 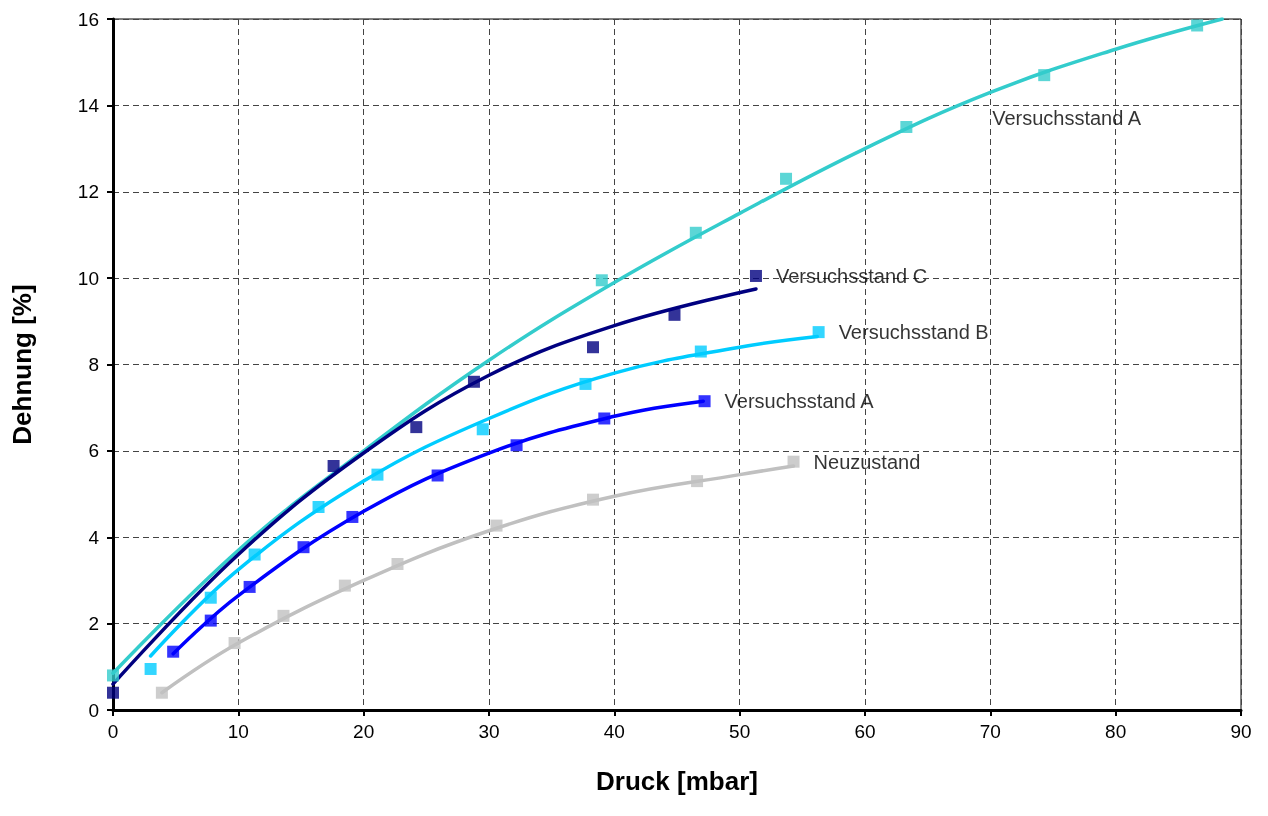 What do you see at coordinates (93, 710) in the screenshot?
I see `y-tick-label: 0` at bounding box center [93, 710].